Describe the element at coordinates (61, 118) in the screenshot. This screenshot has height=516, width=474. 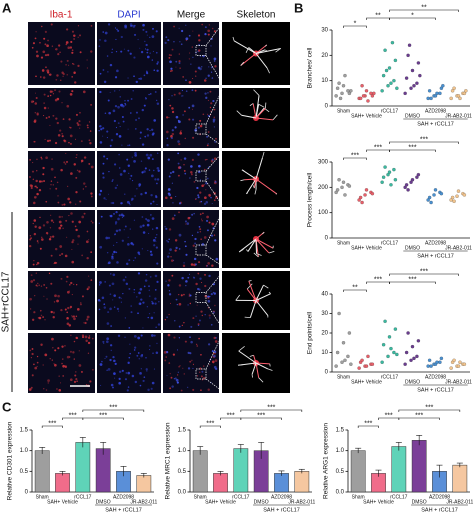
I see `micrograph` at that location.